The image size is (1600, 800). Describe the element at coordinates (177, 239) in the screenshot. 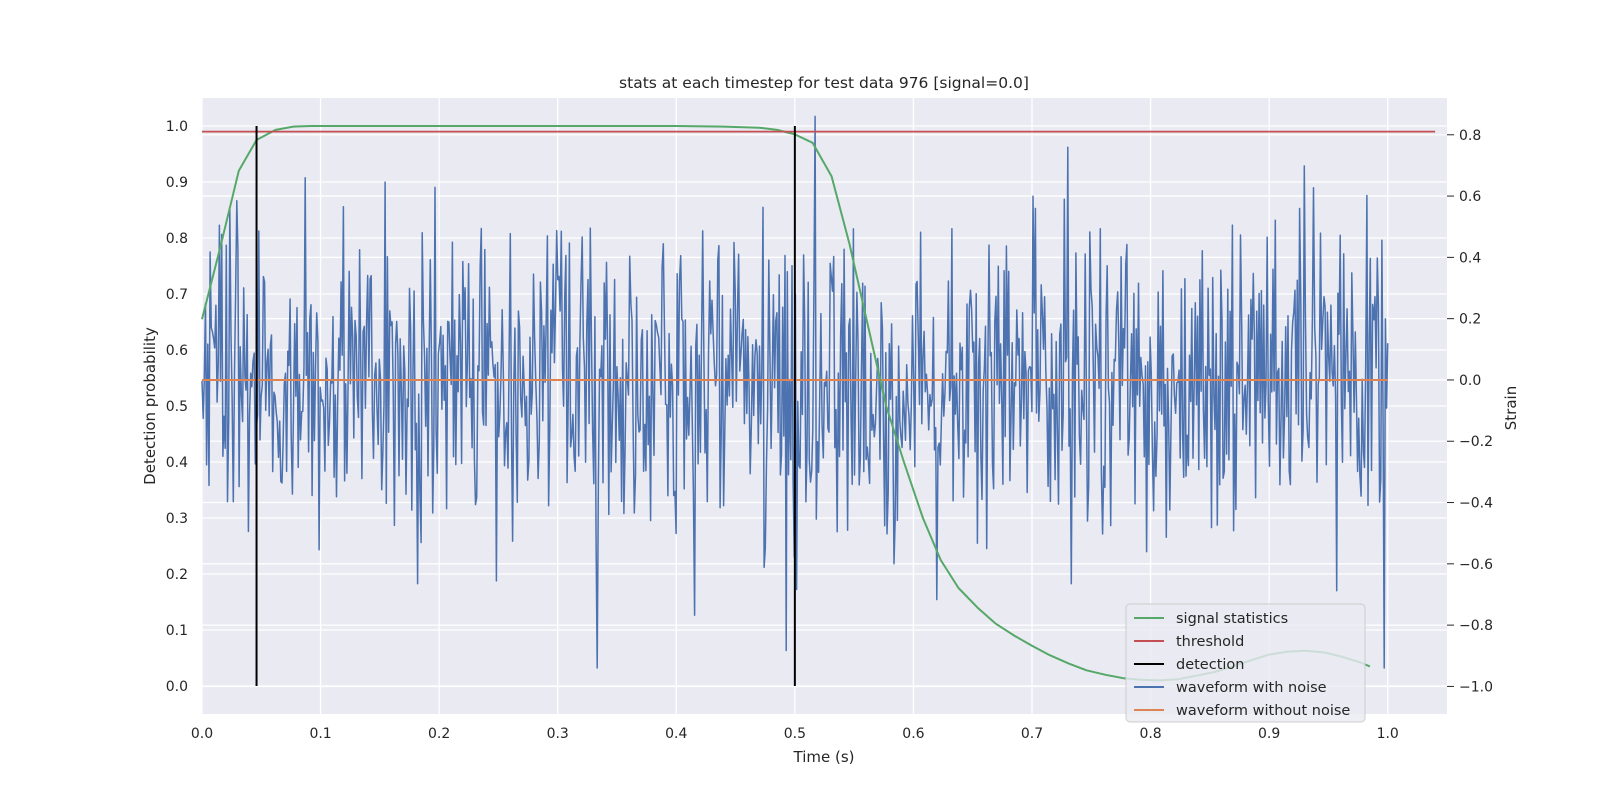

I see `y-tick-label: 0.8` at that location.